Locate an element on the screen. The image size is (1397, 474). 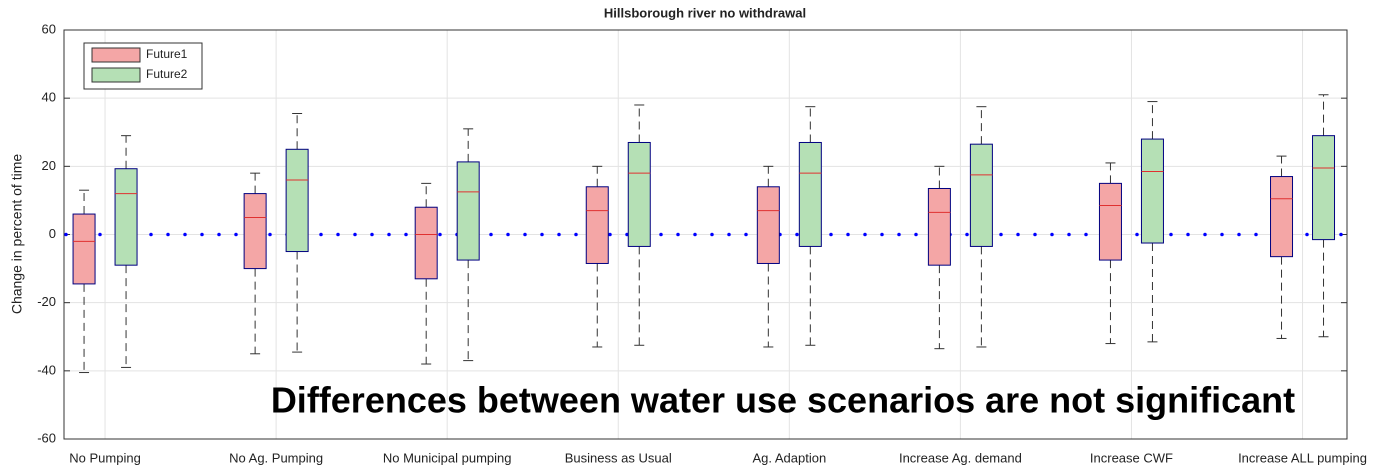
x-tick-label: Increase CWF is located at coordinates (1131, 457).